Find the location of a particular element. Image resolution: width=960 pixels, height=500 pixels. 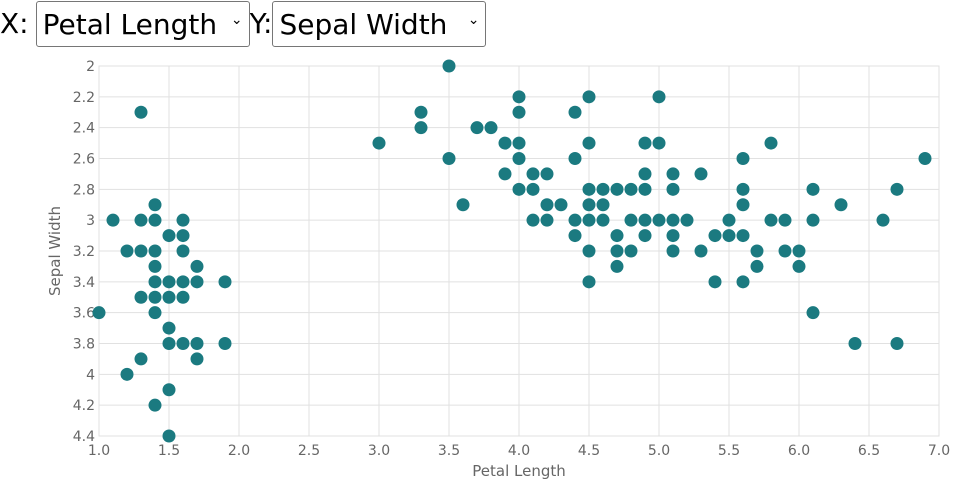

y-axis-select: Sepal Width ⌄ is located at coordinates (379, 24).